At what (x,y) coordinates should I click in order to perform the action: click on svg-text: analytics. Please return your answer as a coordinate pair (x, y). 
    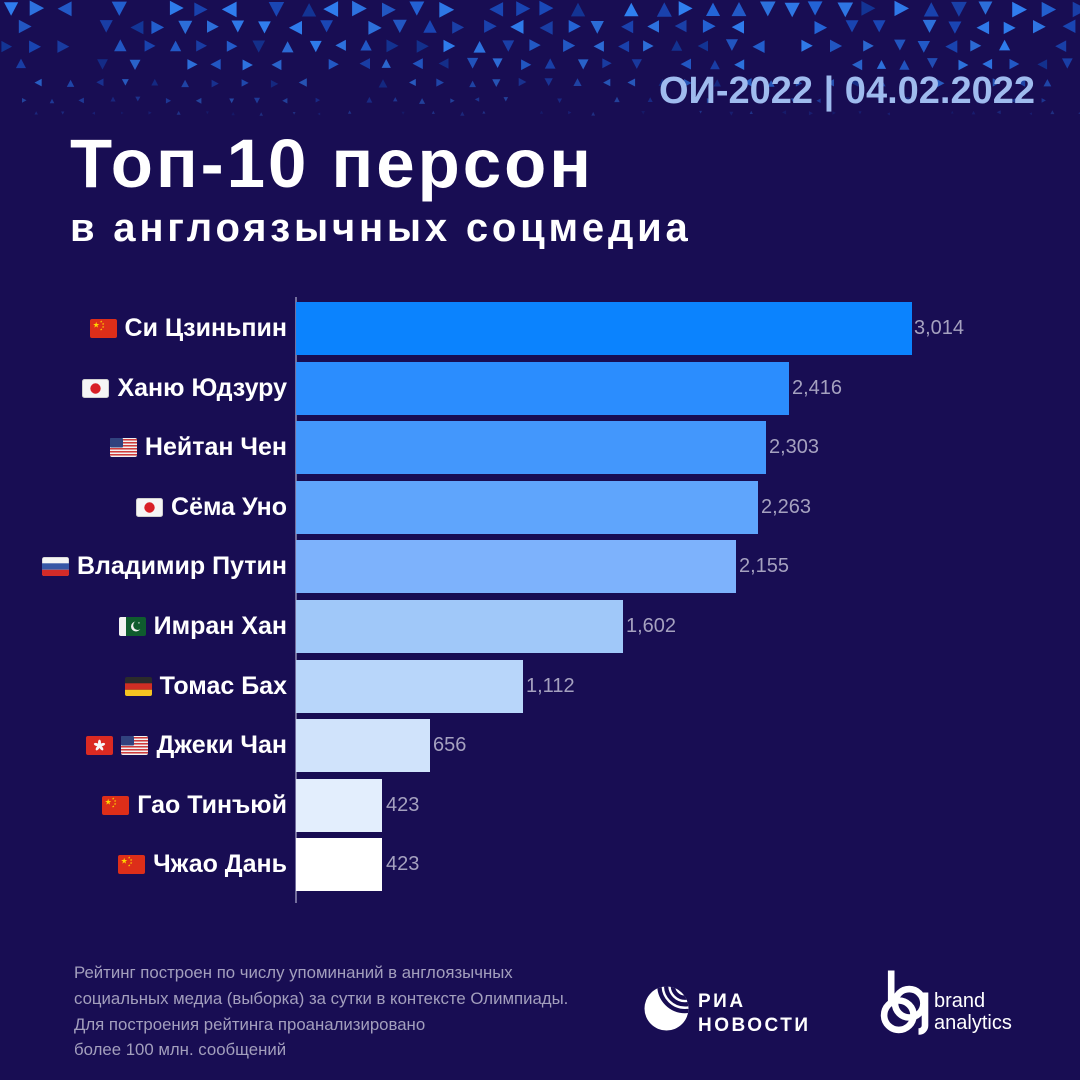
    Looking at the image, I should click on (973, 1023).